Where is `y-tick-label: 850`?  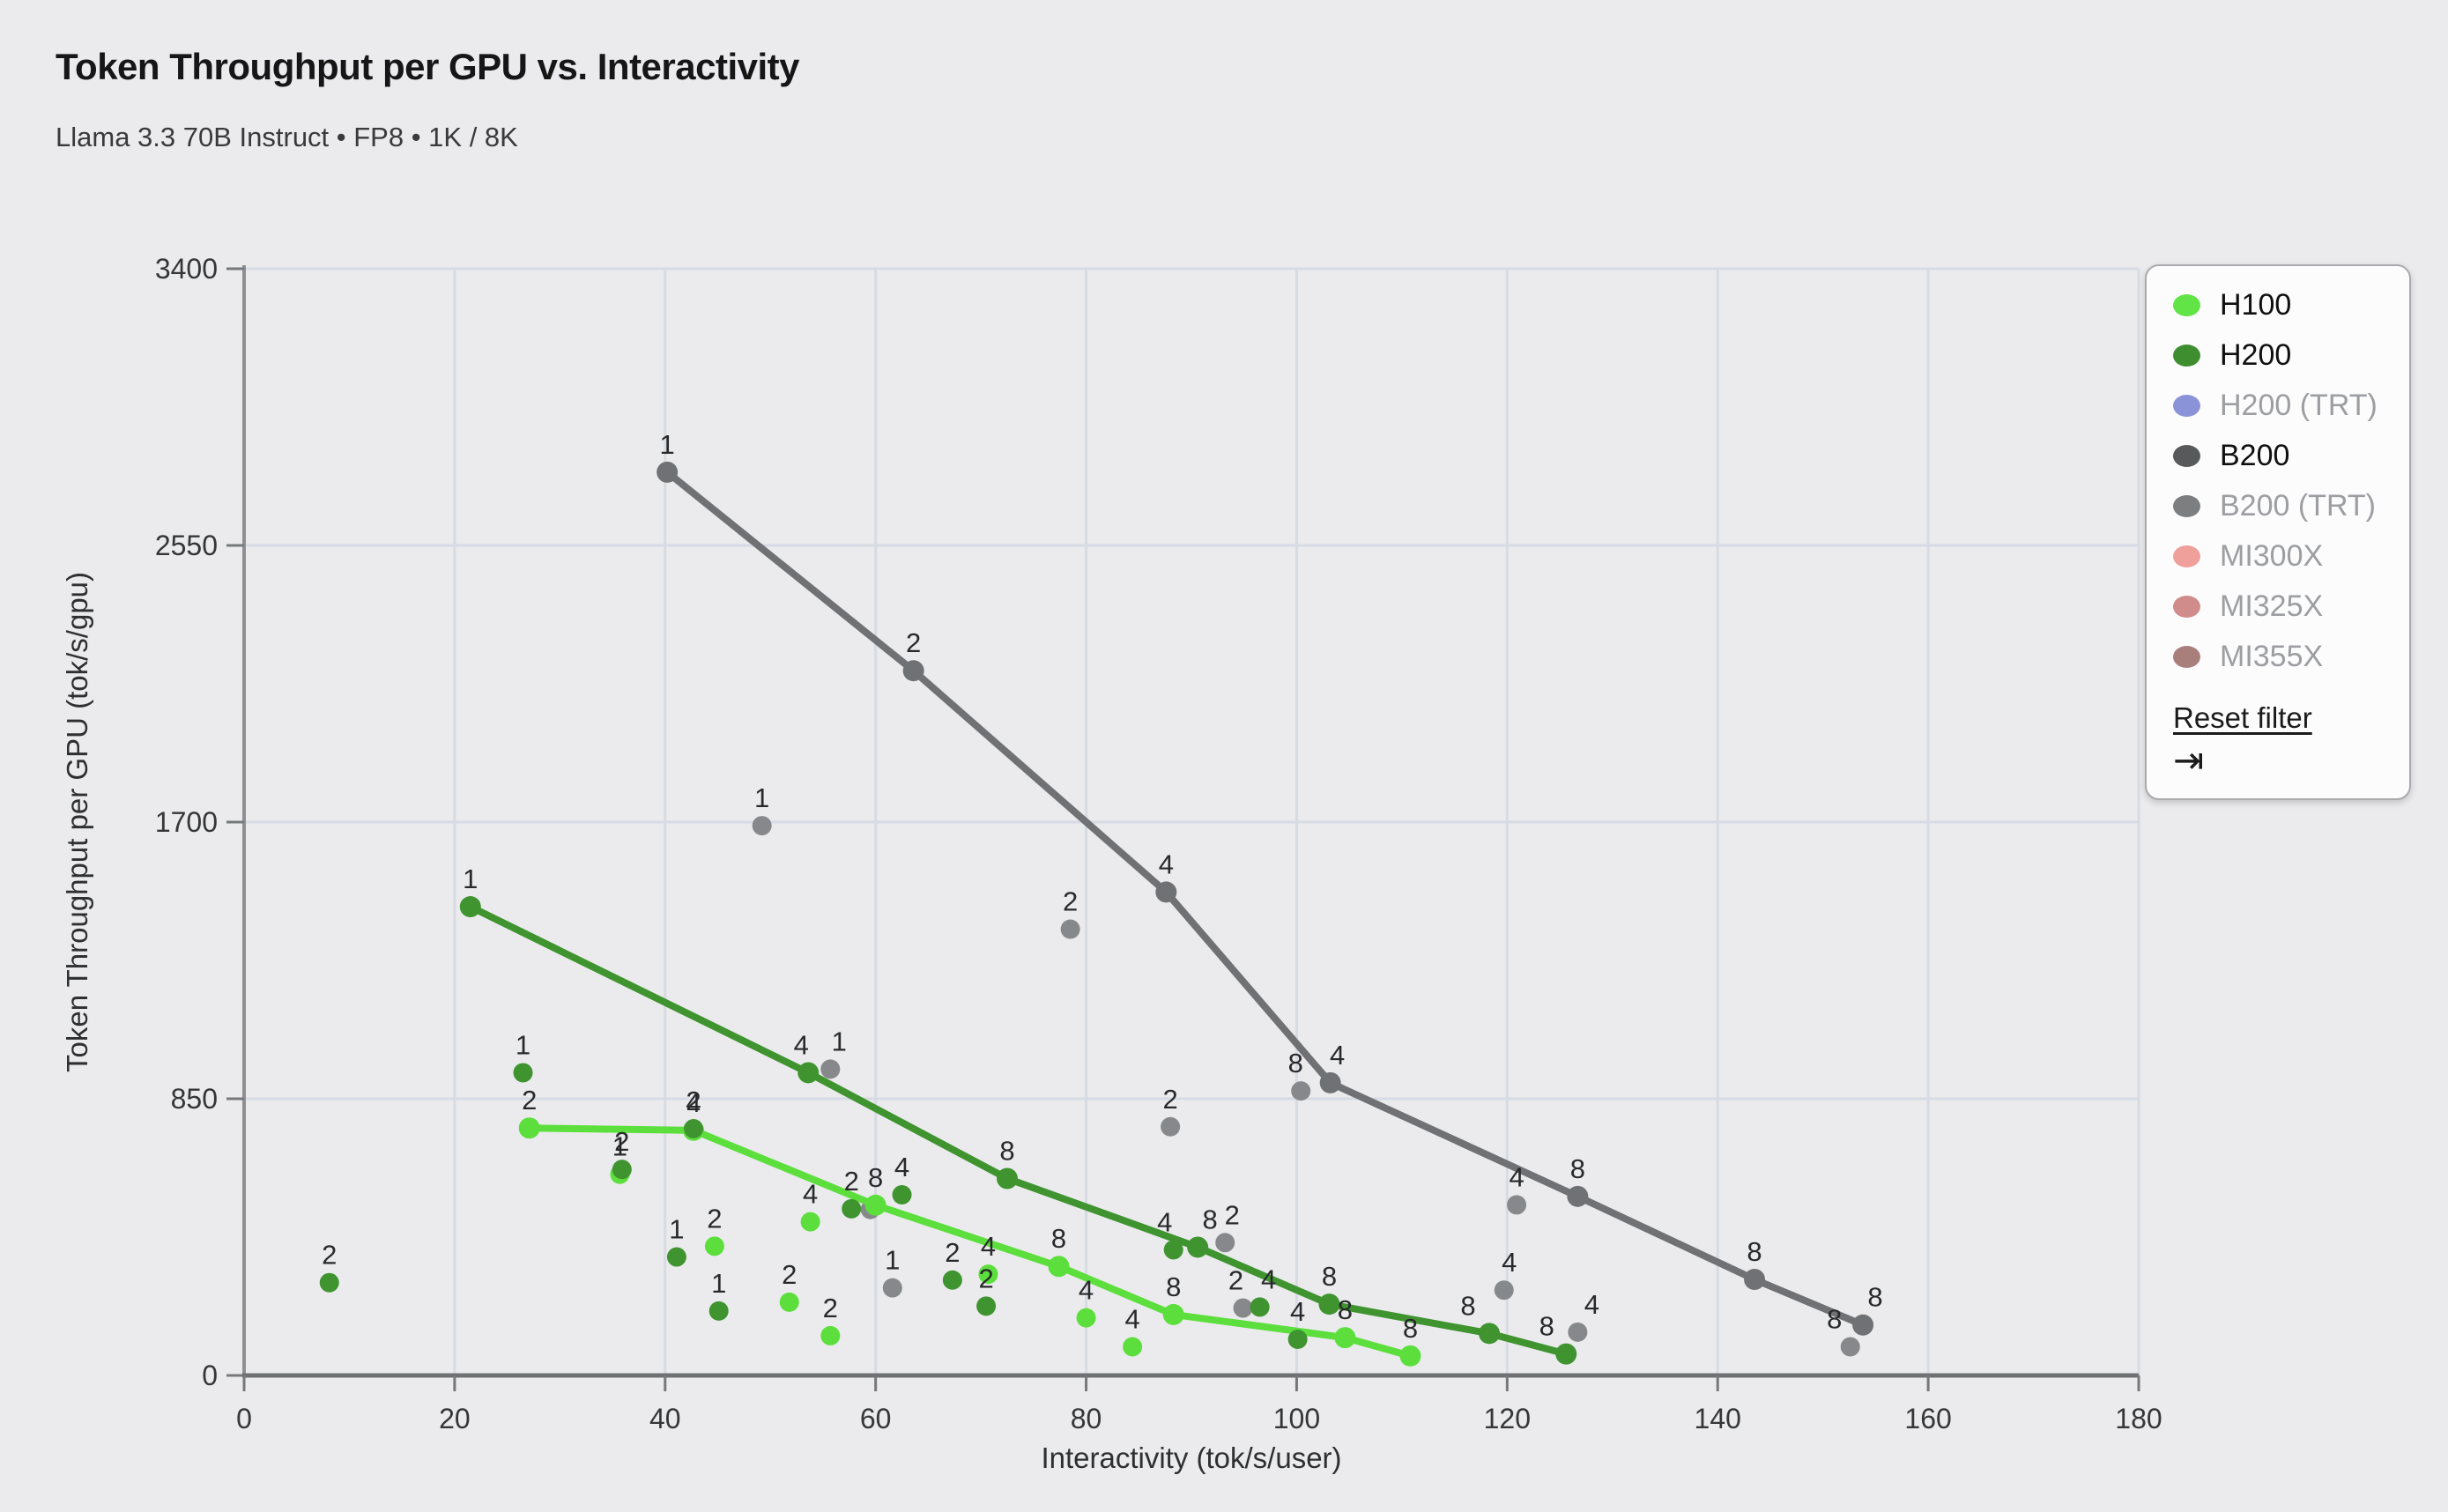
y-tick-label: 850 is located at coordinates (194, 1099).